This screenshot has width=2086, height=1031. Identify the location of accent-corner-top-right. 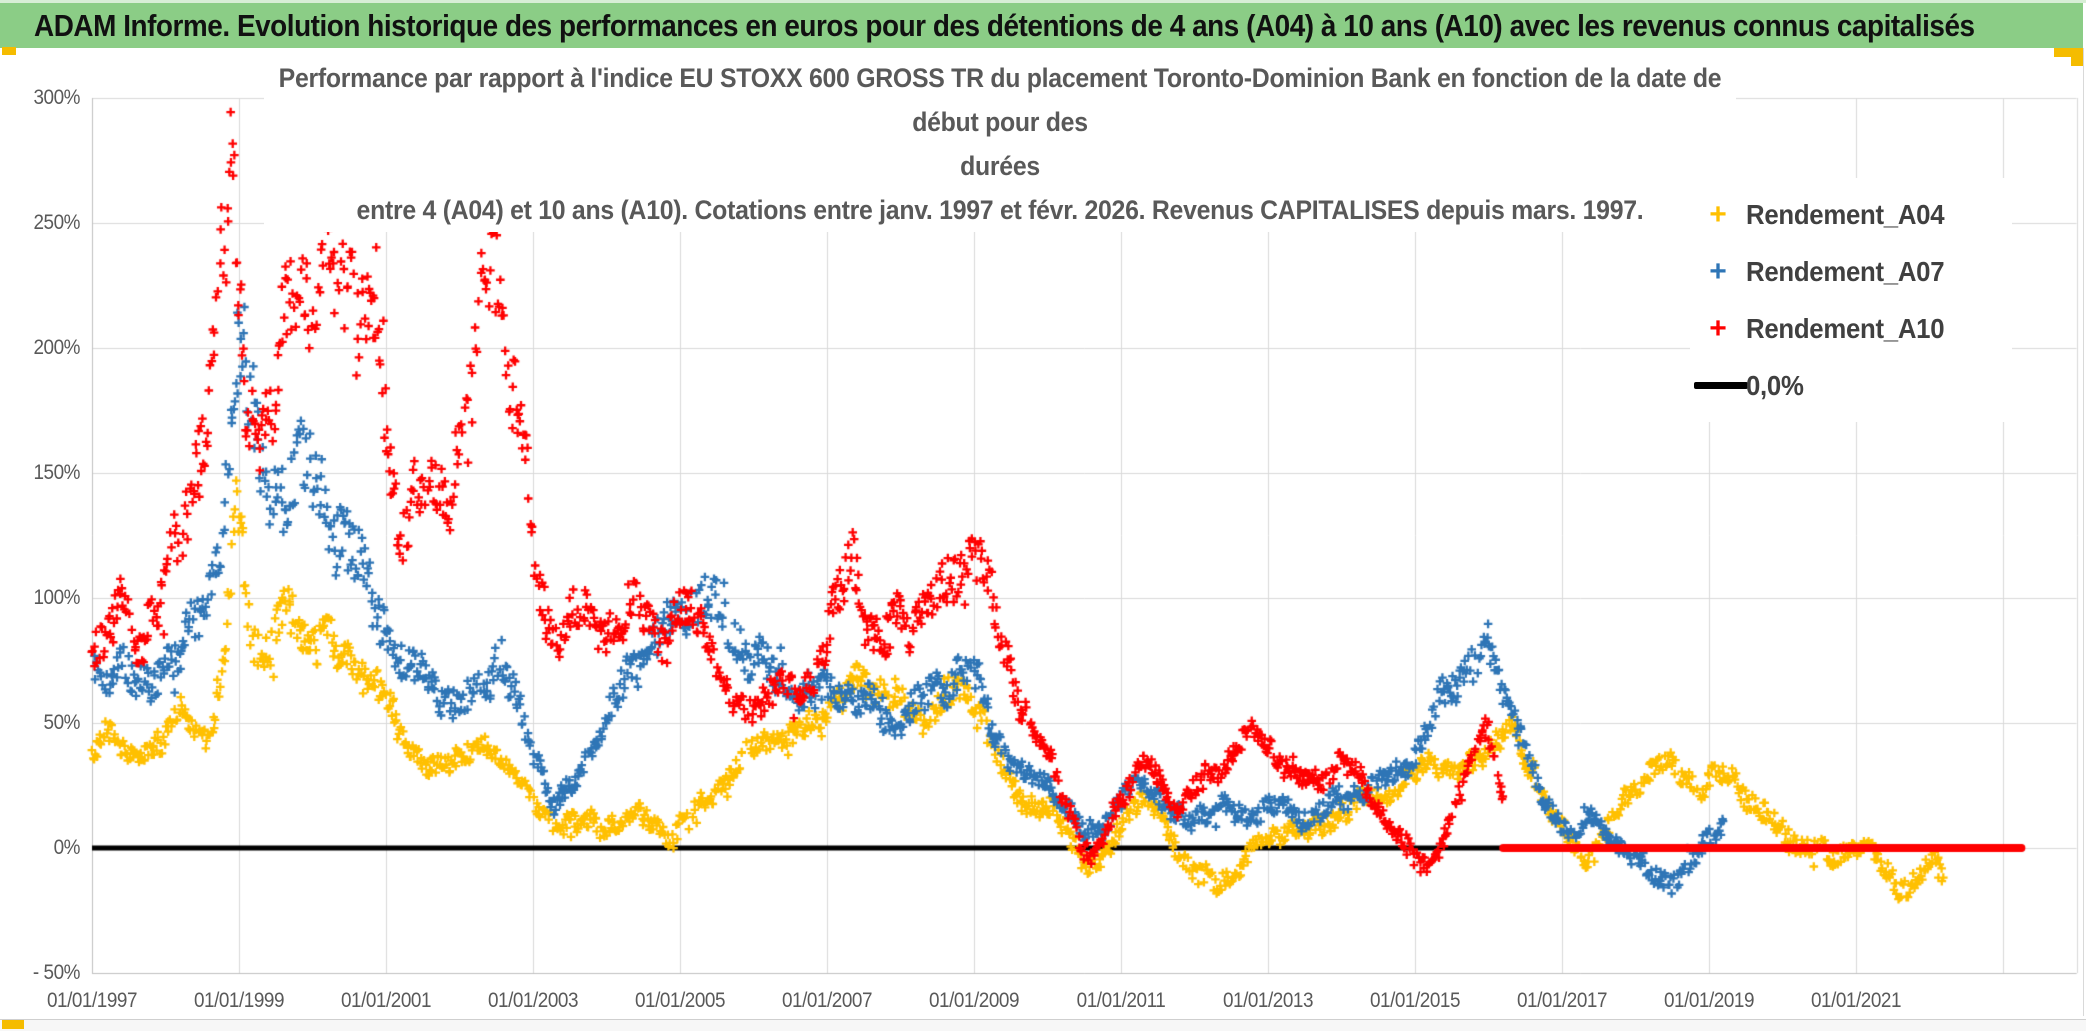
(2069, 52).